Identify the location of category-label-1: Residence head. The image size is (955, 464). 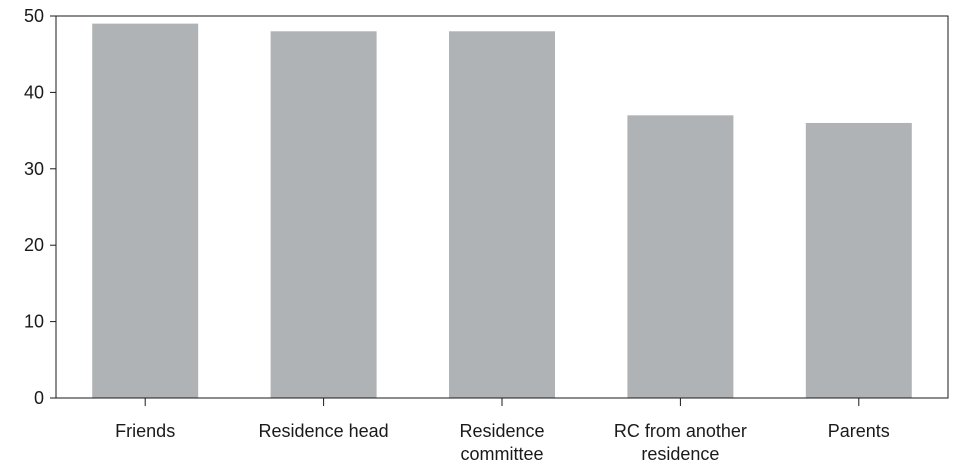
(324, 431).